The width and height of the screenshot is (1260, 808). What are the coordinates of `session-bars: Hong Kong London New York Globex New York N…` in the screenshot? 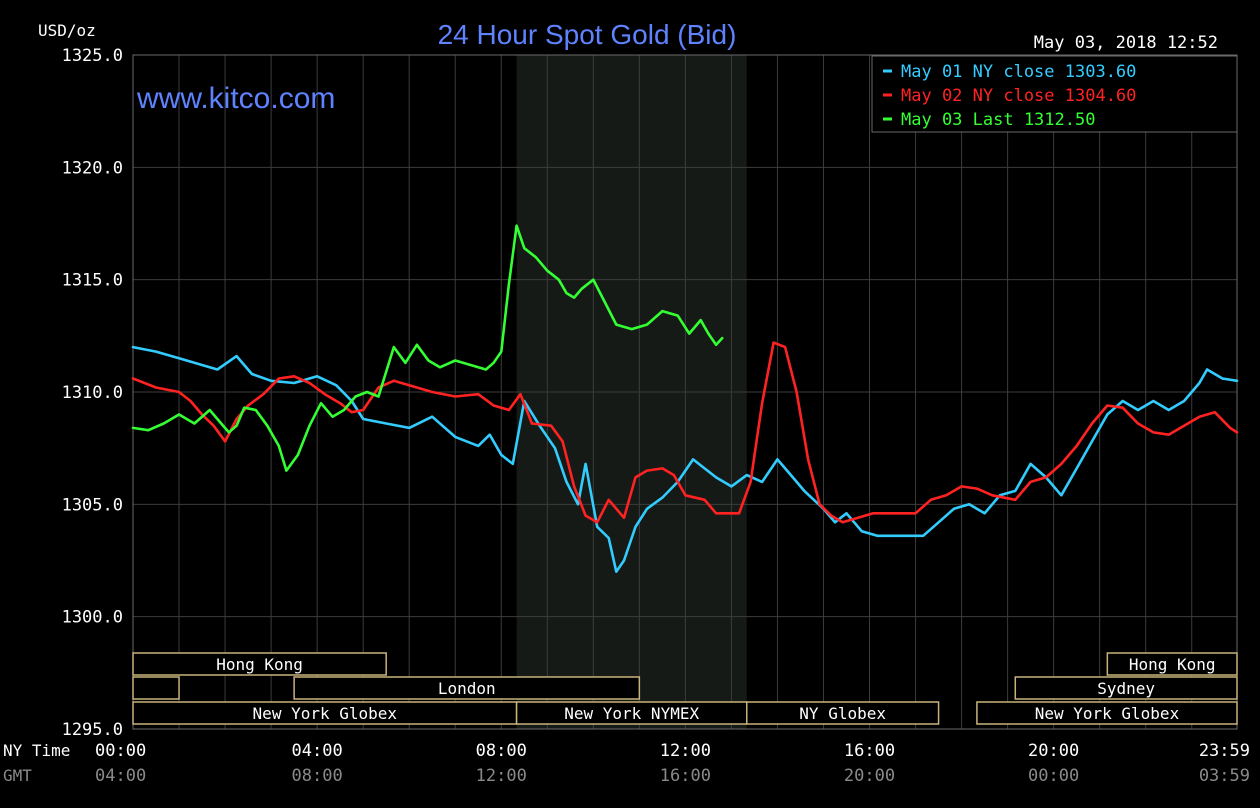 It's located at (685, 688).